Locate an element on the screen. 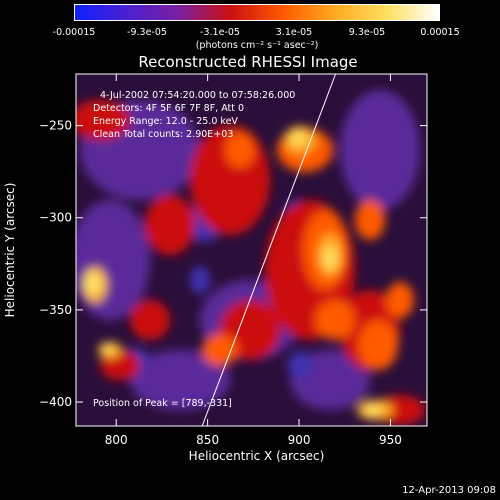  y-tick-label: −250 is located at coordinates (55, 126).